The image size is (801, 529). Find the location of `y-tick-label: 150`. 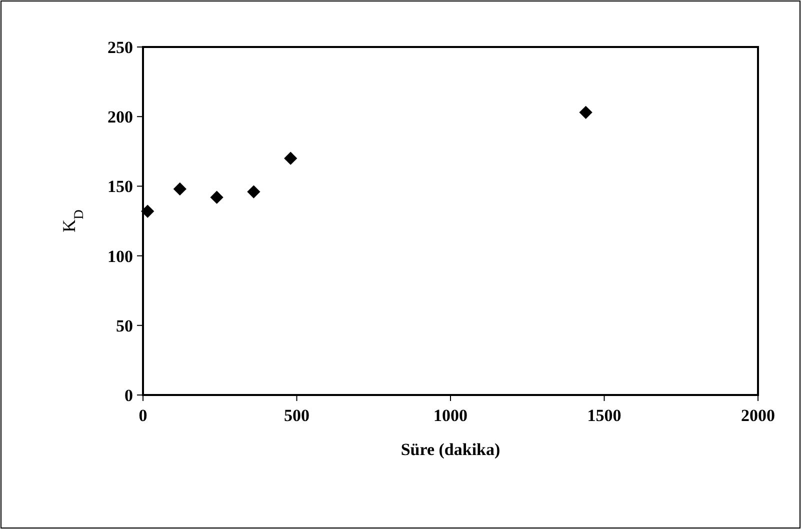

y-tick-label: 150 is located at coordinates (120, 186).